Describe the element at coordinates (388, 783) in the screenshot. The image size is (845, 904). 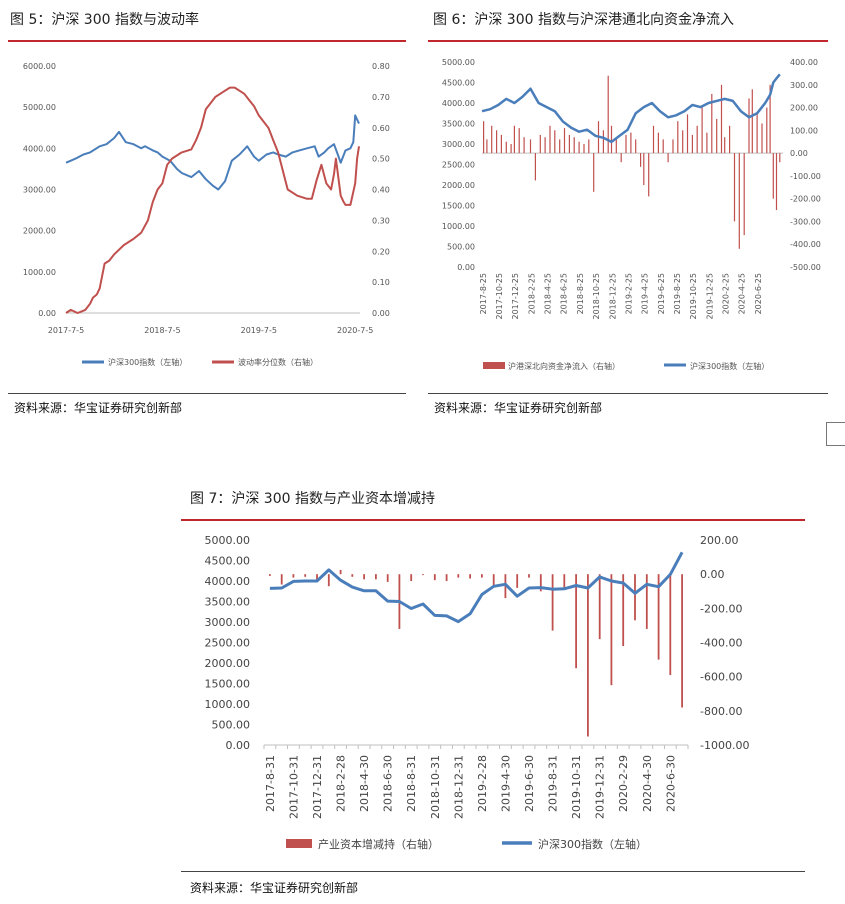
I see `fig7-x-tick-label: 2018-6-30` at that location.